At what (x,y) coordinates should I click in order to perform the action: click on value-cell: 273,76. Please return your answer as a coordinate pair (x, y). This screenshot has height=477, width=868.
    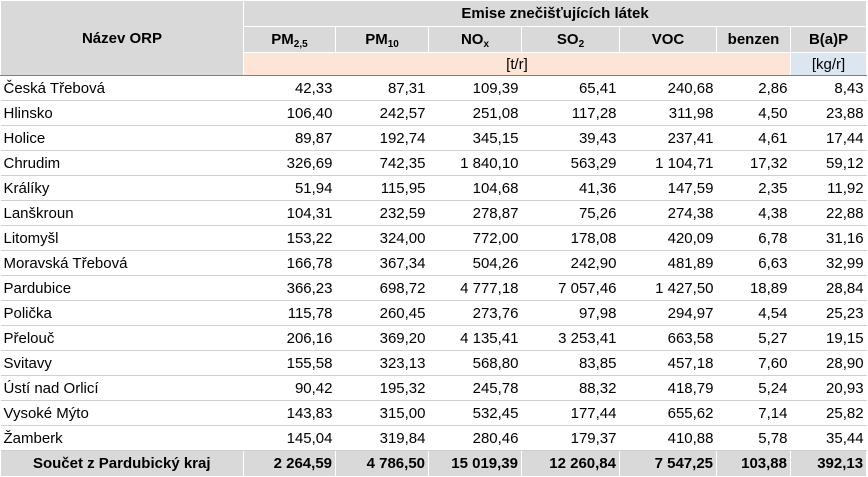
    Looking at the image, I should click on (475, 313).